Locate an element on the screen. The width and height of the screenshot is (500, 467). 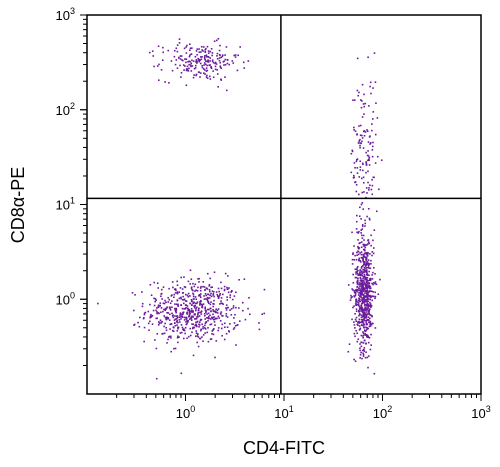
x-tick-label: 101 is located at coordinates (283, 412).